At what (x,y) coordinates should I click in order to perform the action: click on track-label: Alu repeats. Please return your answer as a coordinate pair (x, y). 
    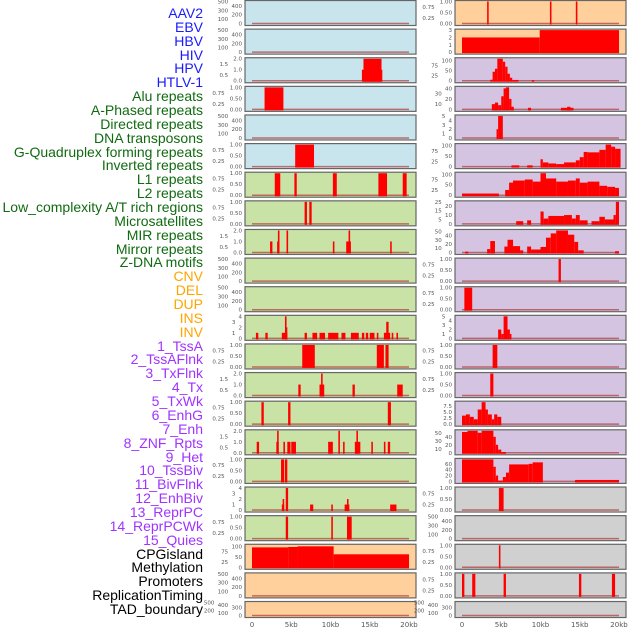
    Looking at the image, I should click on (167, 96).